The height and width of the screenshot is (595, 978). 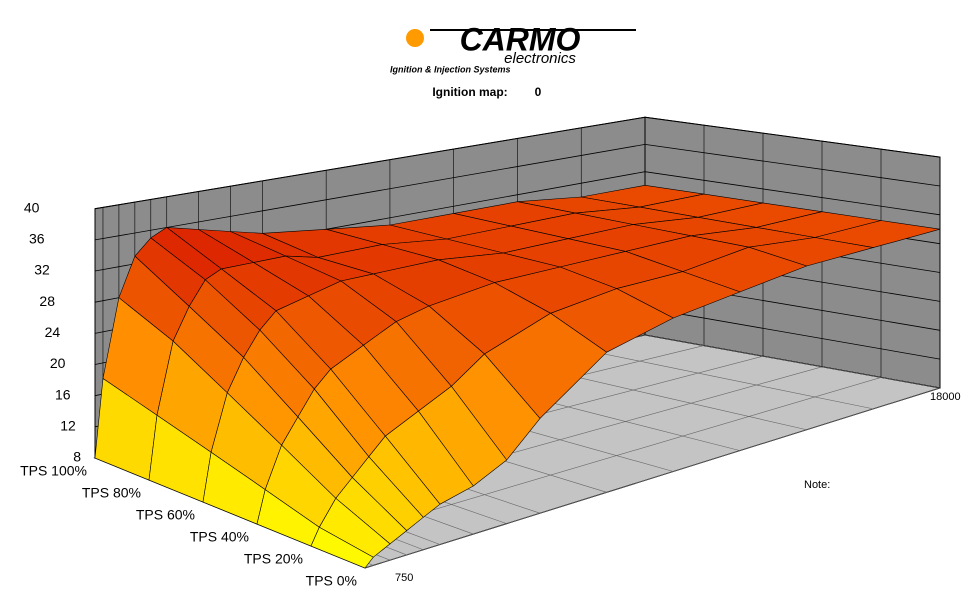 What do you see at coordinates (63, 394) in the screenshot?
I see `z-tick-label: 16` at bounding box center [63, 394].